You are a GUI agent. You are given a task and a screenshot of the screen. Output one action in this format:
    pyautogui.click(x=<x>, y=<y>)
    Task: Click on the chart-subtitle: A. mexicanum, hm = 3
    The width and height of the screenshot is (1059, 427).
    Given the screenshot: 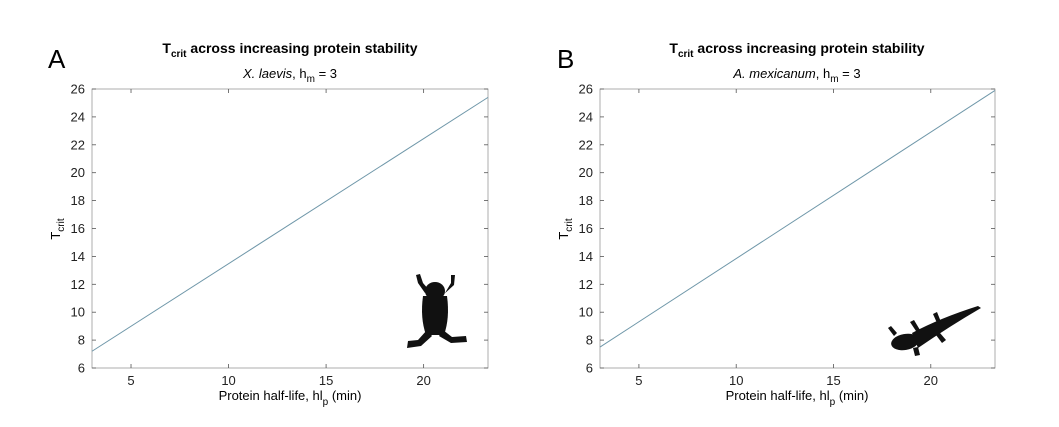 What is the action you would take?
    pyautogui.click(x=796, y=75)
    